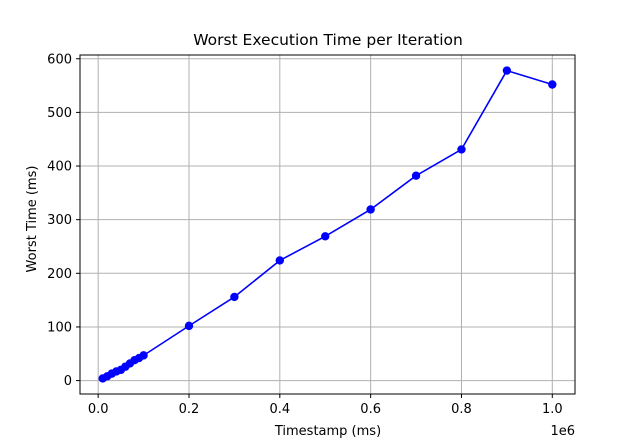 This screenshot has height=443, width=640. Describe the element at coordinates (461, 409) in the screenshot. I see `x-tick-label: 0.8` at that location.